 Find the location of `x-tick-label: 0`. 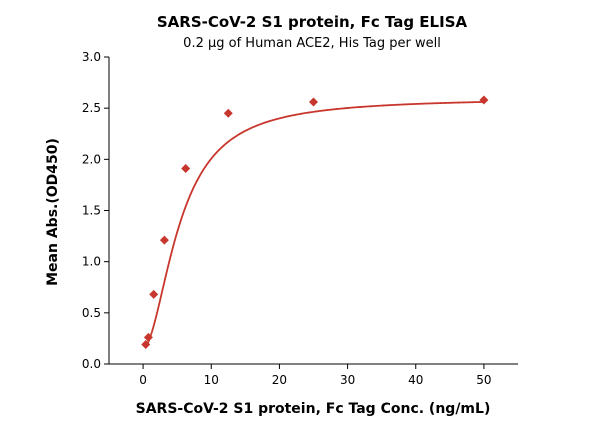

x-tick-label: 0 is located at coordinates (143, 380).